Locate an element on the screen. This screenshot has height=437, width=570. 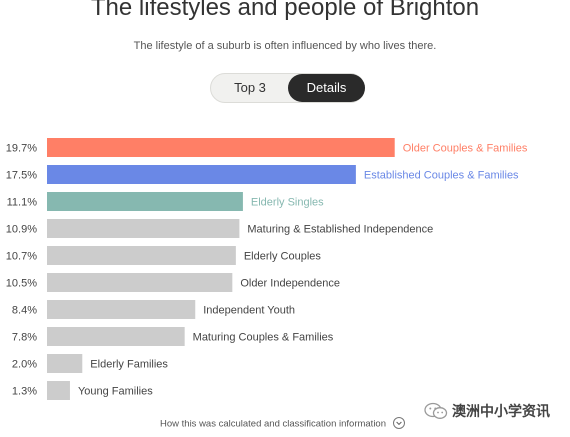
bar-category-label: Elderly Couples is located at coordinates (283, 257).